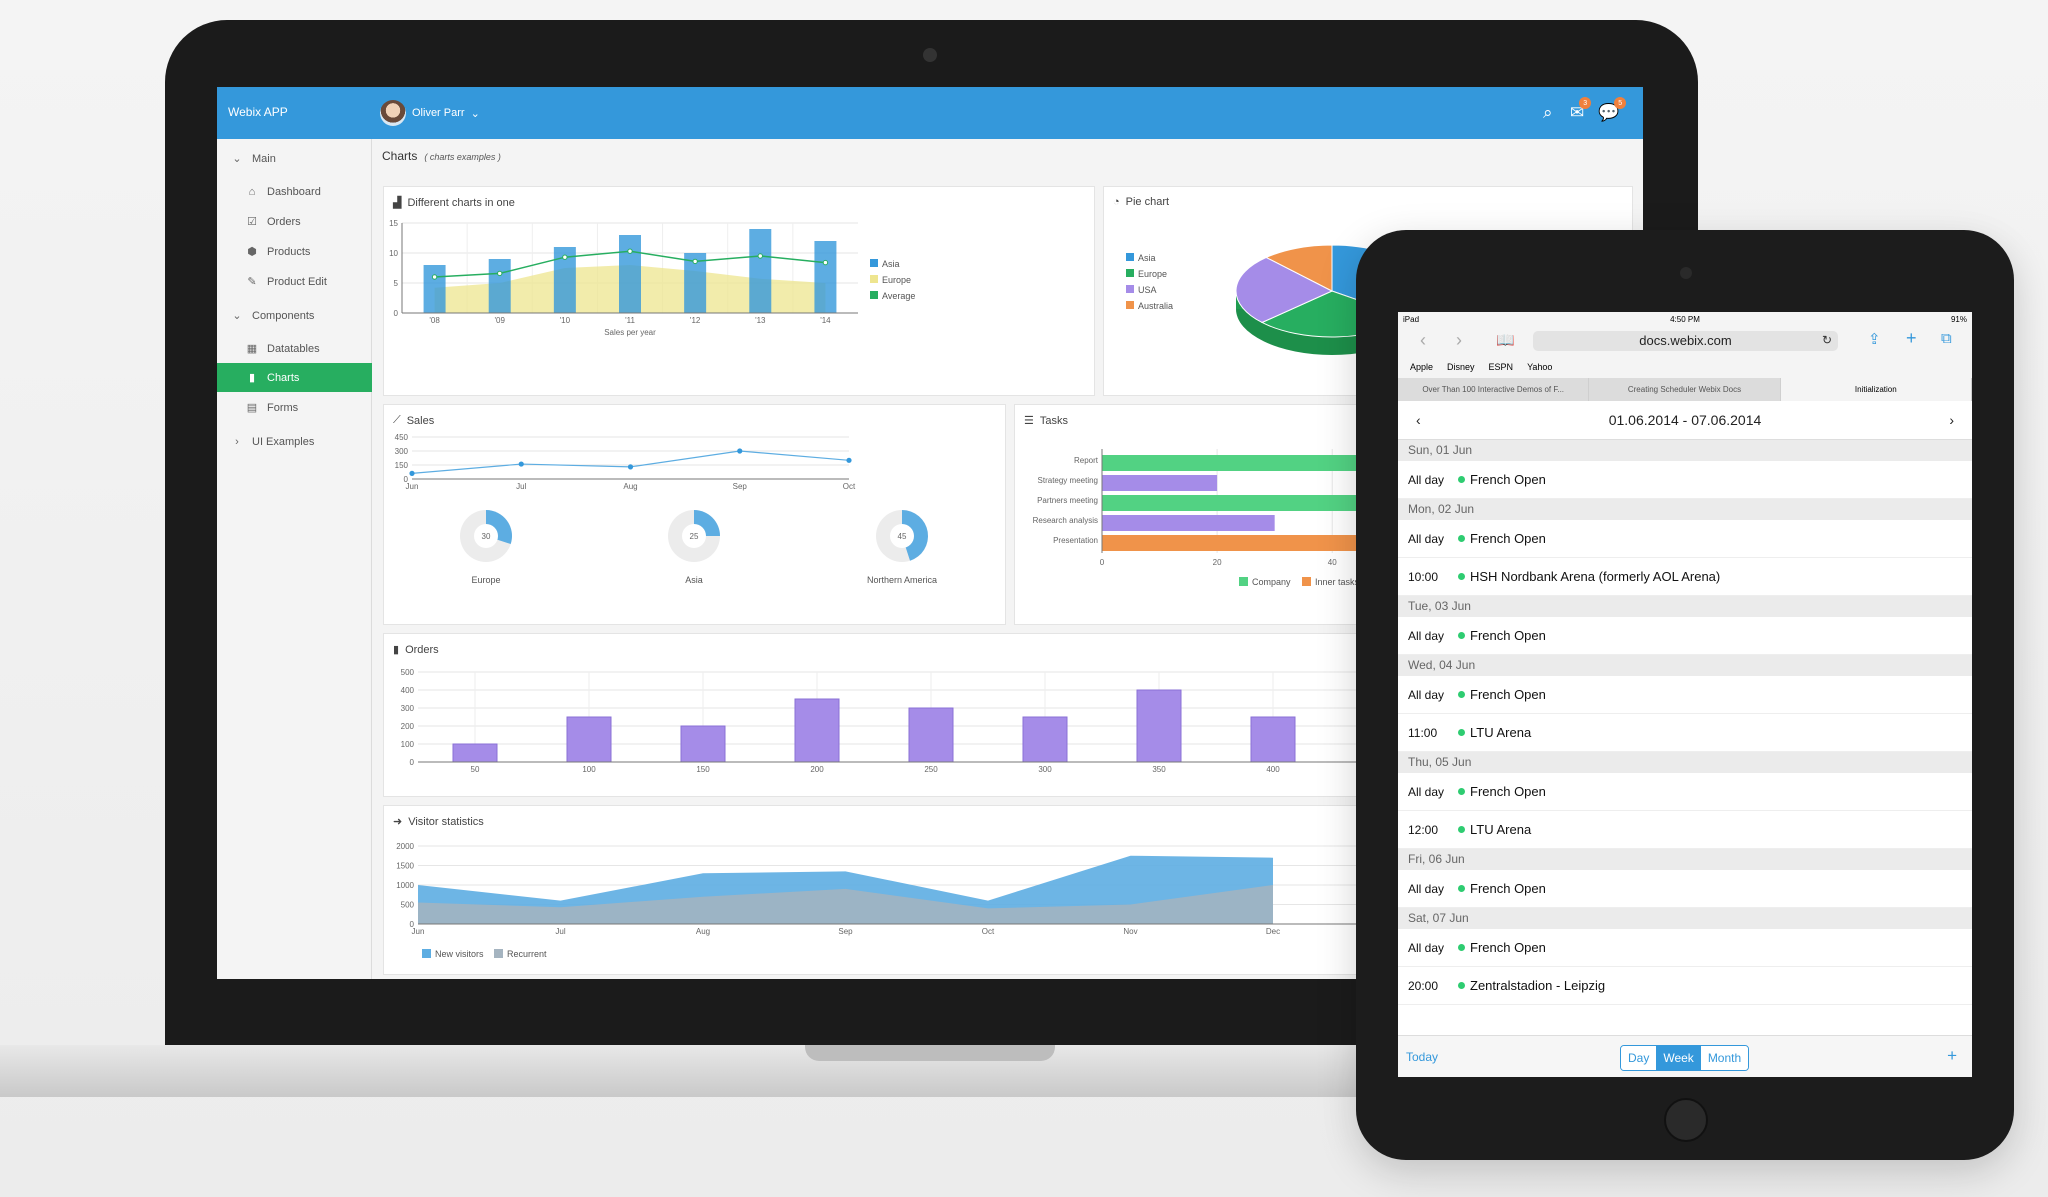 Image resolution: width=2048 pixels, height=1197 pixels. Describe the element at coordinates (1423, 829) in the screenshot. I see `event-time: 12:00` at that location.